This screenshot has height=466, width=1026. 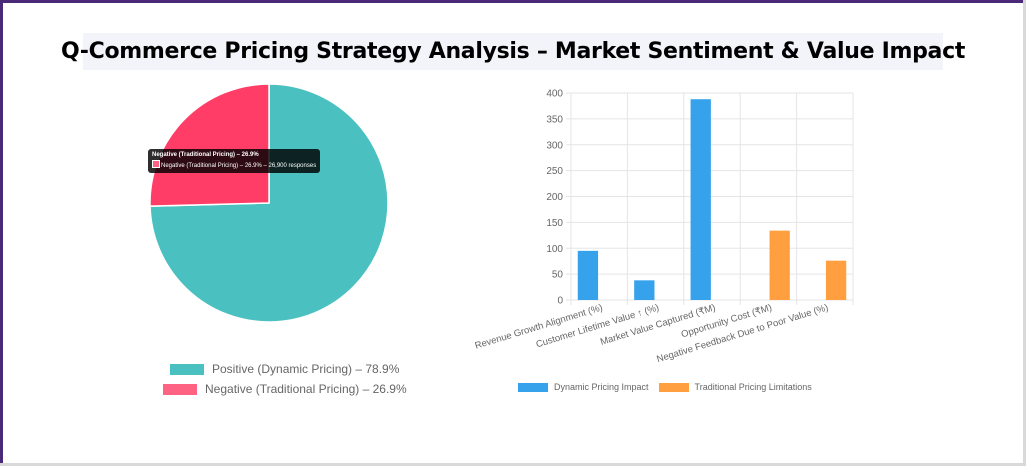 I want to click on legend-label-positive: Positive (Dynamic Pricing) – 78.9%, so click(x=306, y=369).